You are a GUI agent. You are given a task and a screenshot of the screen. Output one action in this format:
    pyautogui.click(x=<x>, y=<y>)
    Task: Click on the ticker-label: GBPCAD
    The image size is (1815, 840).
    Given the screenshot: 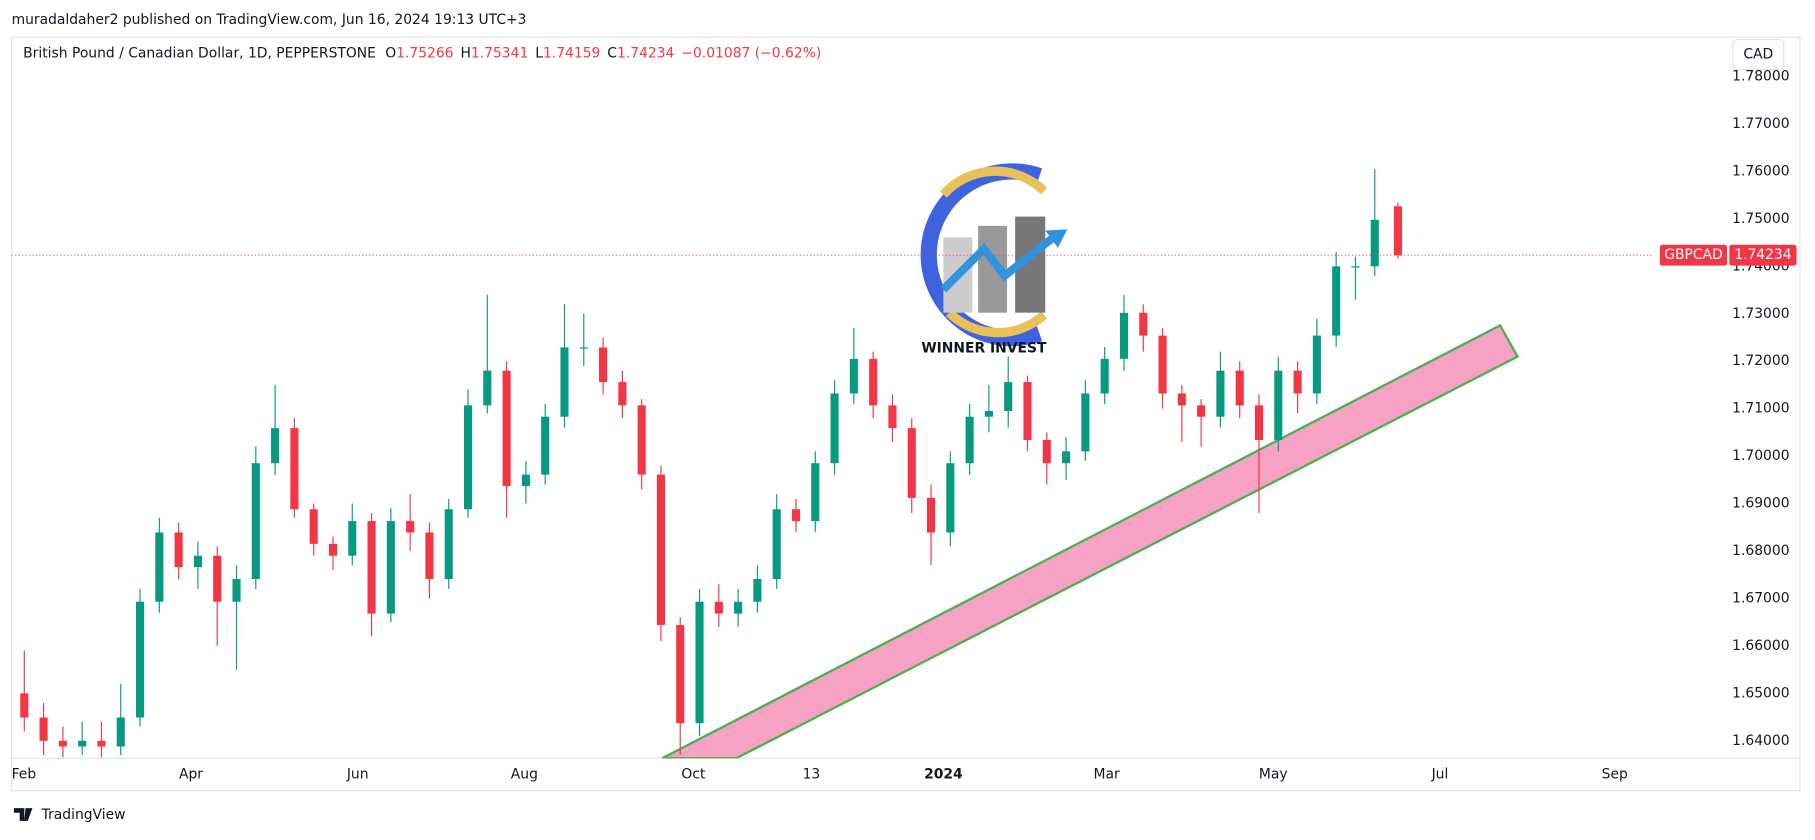 What is the action you would take?
    pyautogui.click(x=1693, y=255)
    